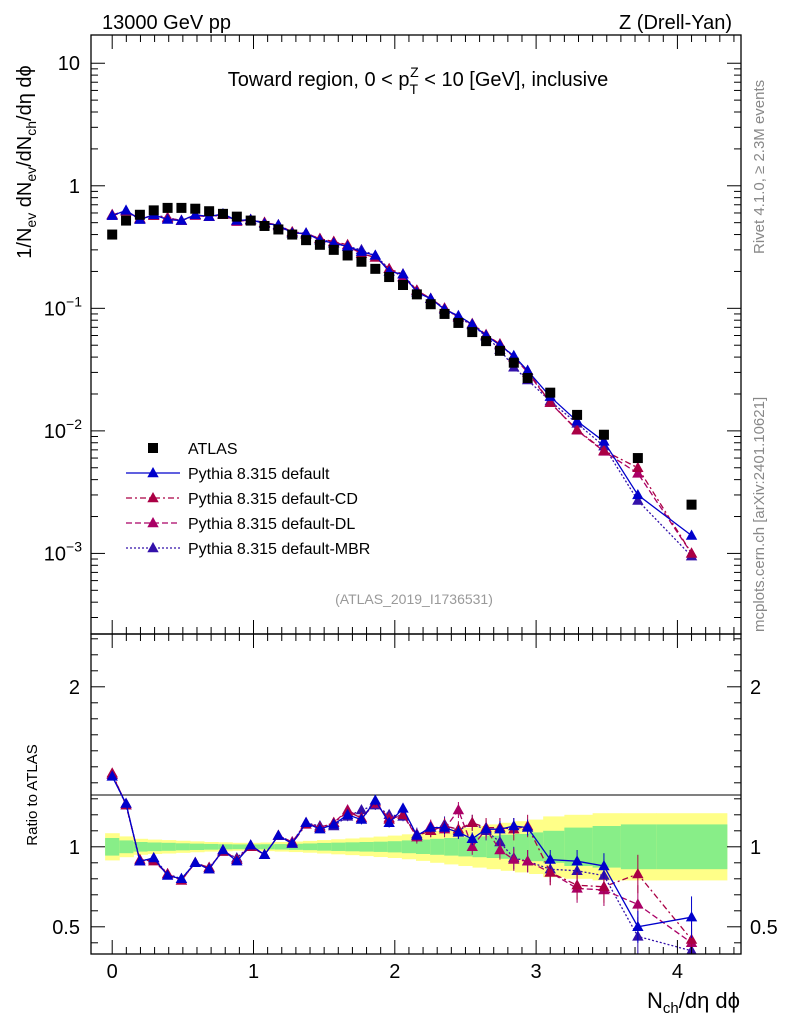 The width and height of the screenshot is (786, 1024). What do you see at coordinates (755, 848) in the screenshot?
I see `ratio-y-tick-label-right: 1` at bounding box center [755, 848].